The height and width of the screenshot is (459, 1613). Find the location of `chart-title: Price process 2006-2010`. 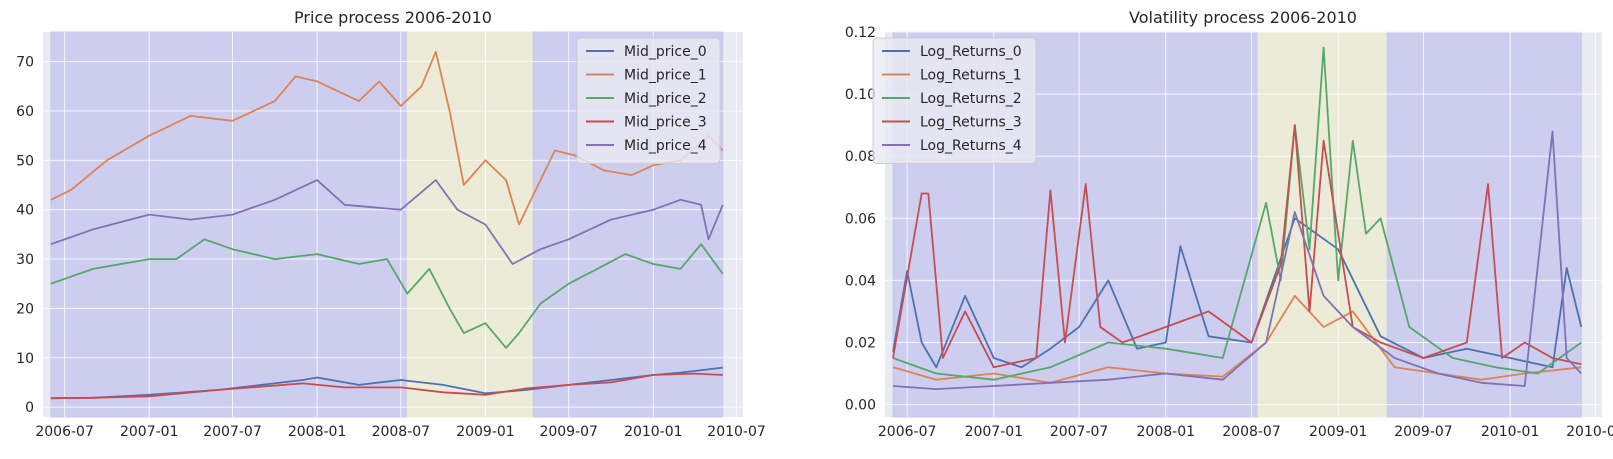

chart-title: Price process 2006-2010 is located at coordinates (393, 17).